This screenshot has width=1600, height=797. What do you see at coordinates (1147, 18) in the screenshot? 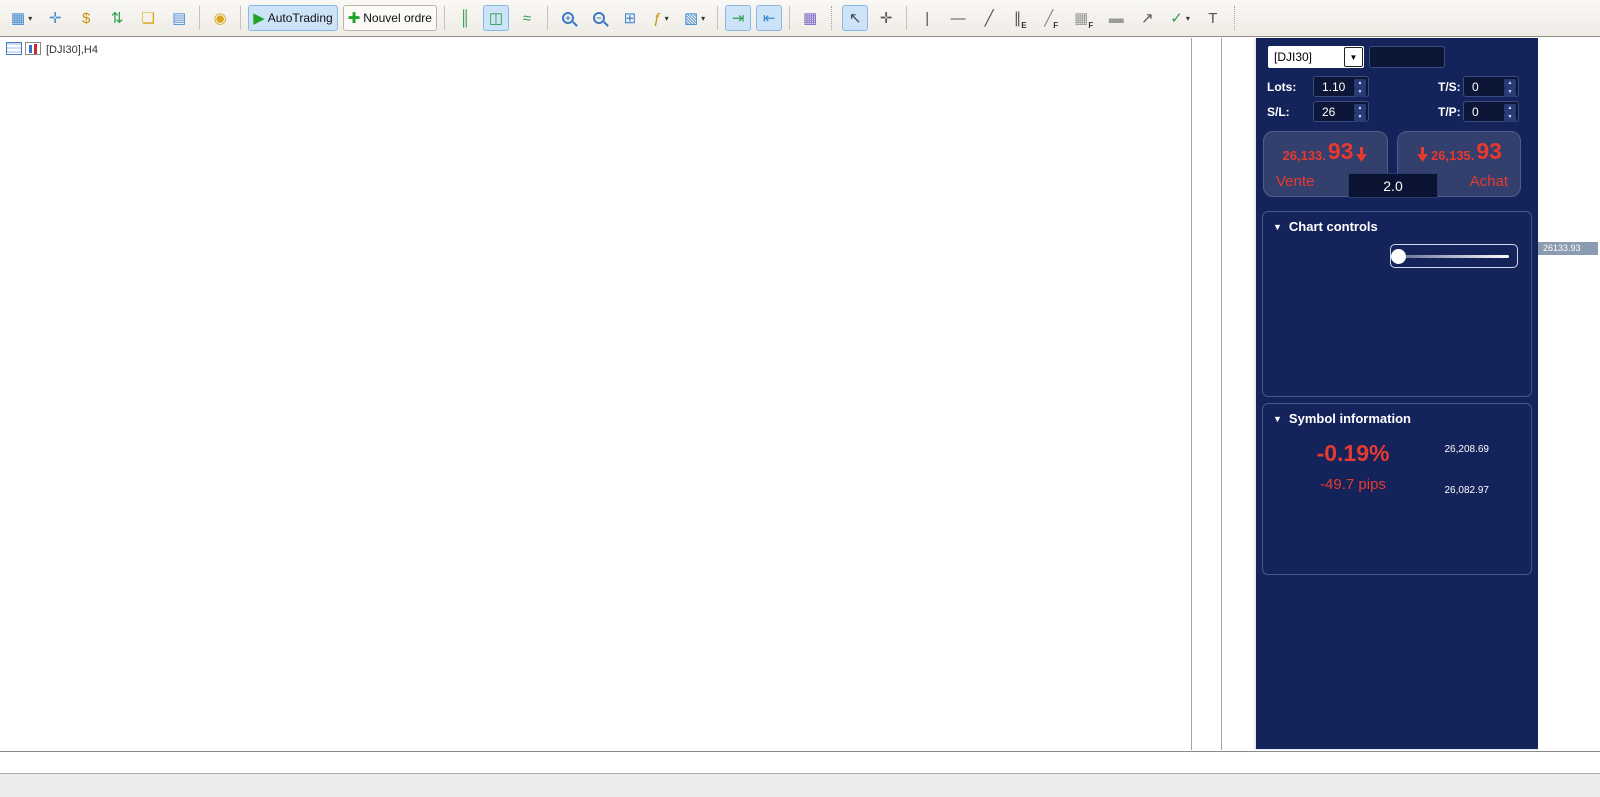
I see `arrow-tool-button: ↗` at bounding box center [1147, 18].